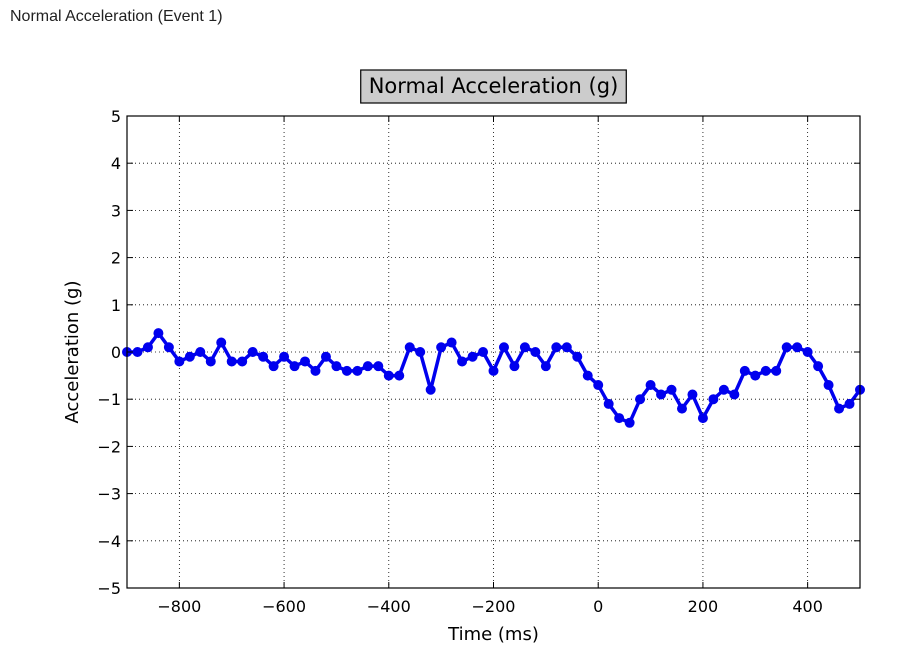 The height and width of the screenshot is (661, 910). I want to click on y-tick-label: 5, so click(116, 116).